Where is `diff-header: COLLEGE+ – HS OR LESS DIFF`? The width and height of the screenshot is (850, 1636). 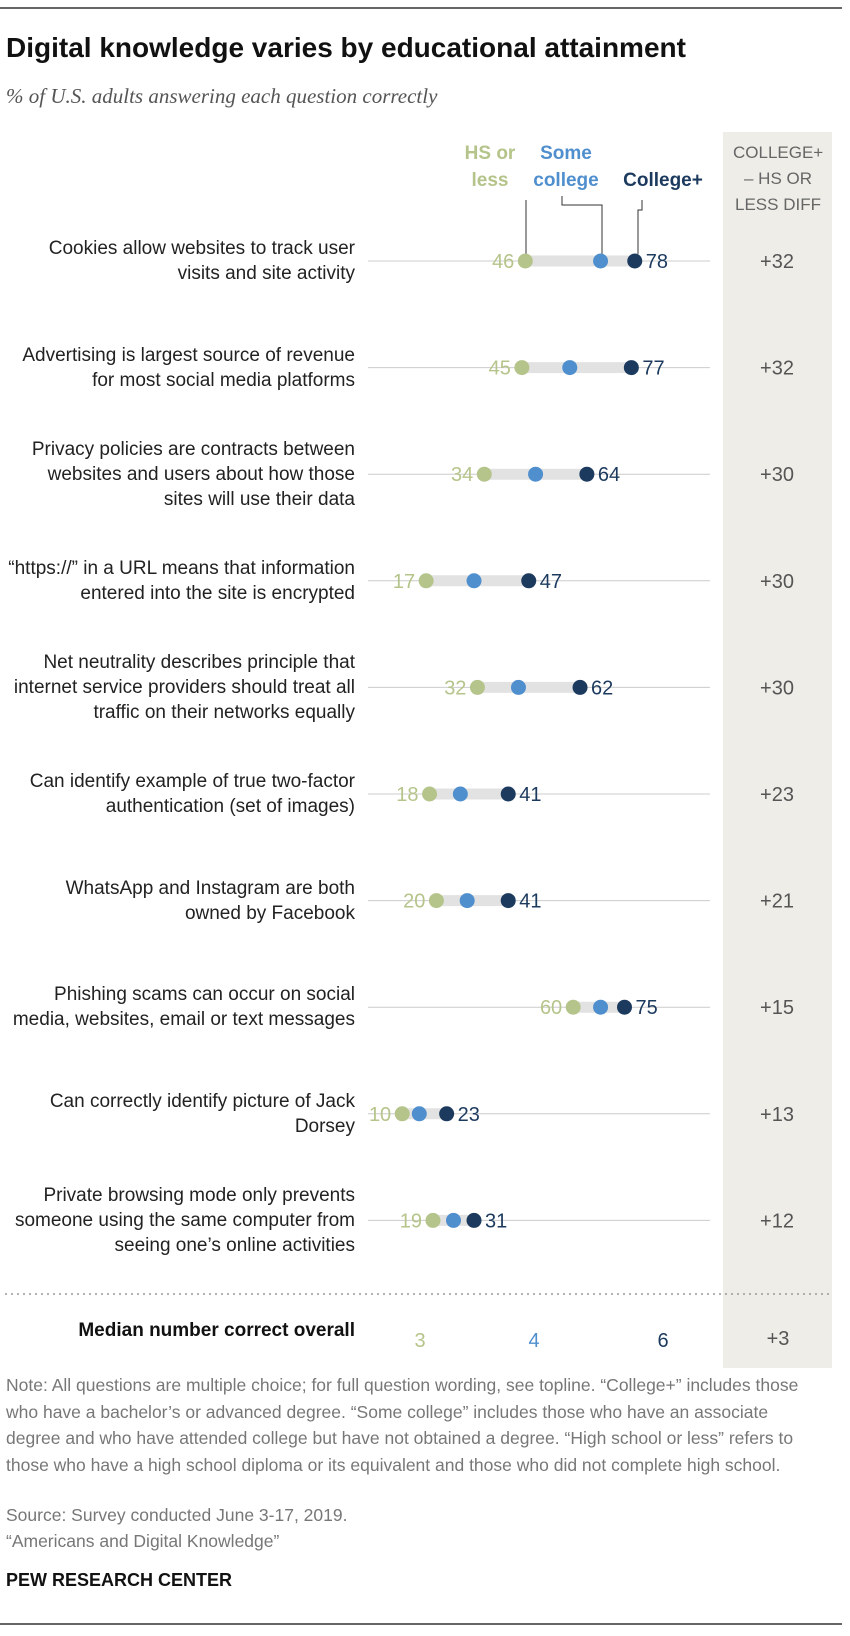
diff-header: COLLEGE+ – HS OR LESS DIFF is located at coordinates (778, 178).